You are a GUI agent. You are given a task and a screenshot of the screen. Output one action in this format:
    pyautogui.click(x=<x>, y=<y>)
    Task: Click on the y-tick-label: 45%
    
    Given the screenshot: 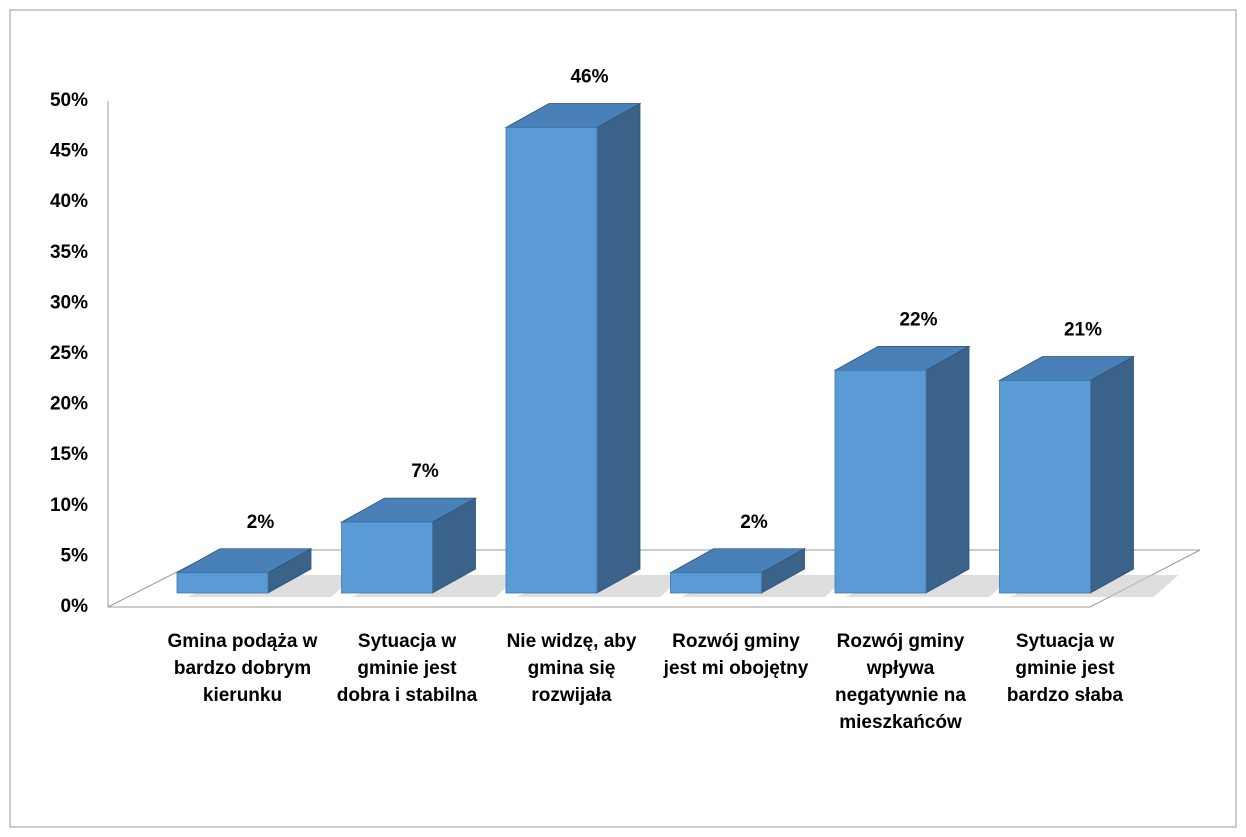 What is the action you would take?
    pyautogui.click(x=69, y=151)
    